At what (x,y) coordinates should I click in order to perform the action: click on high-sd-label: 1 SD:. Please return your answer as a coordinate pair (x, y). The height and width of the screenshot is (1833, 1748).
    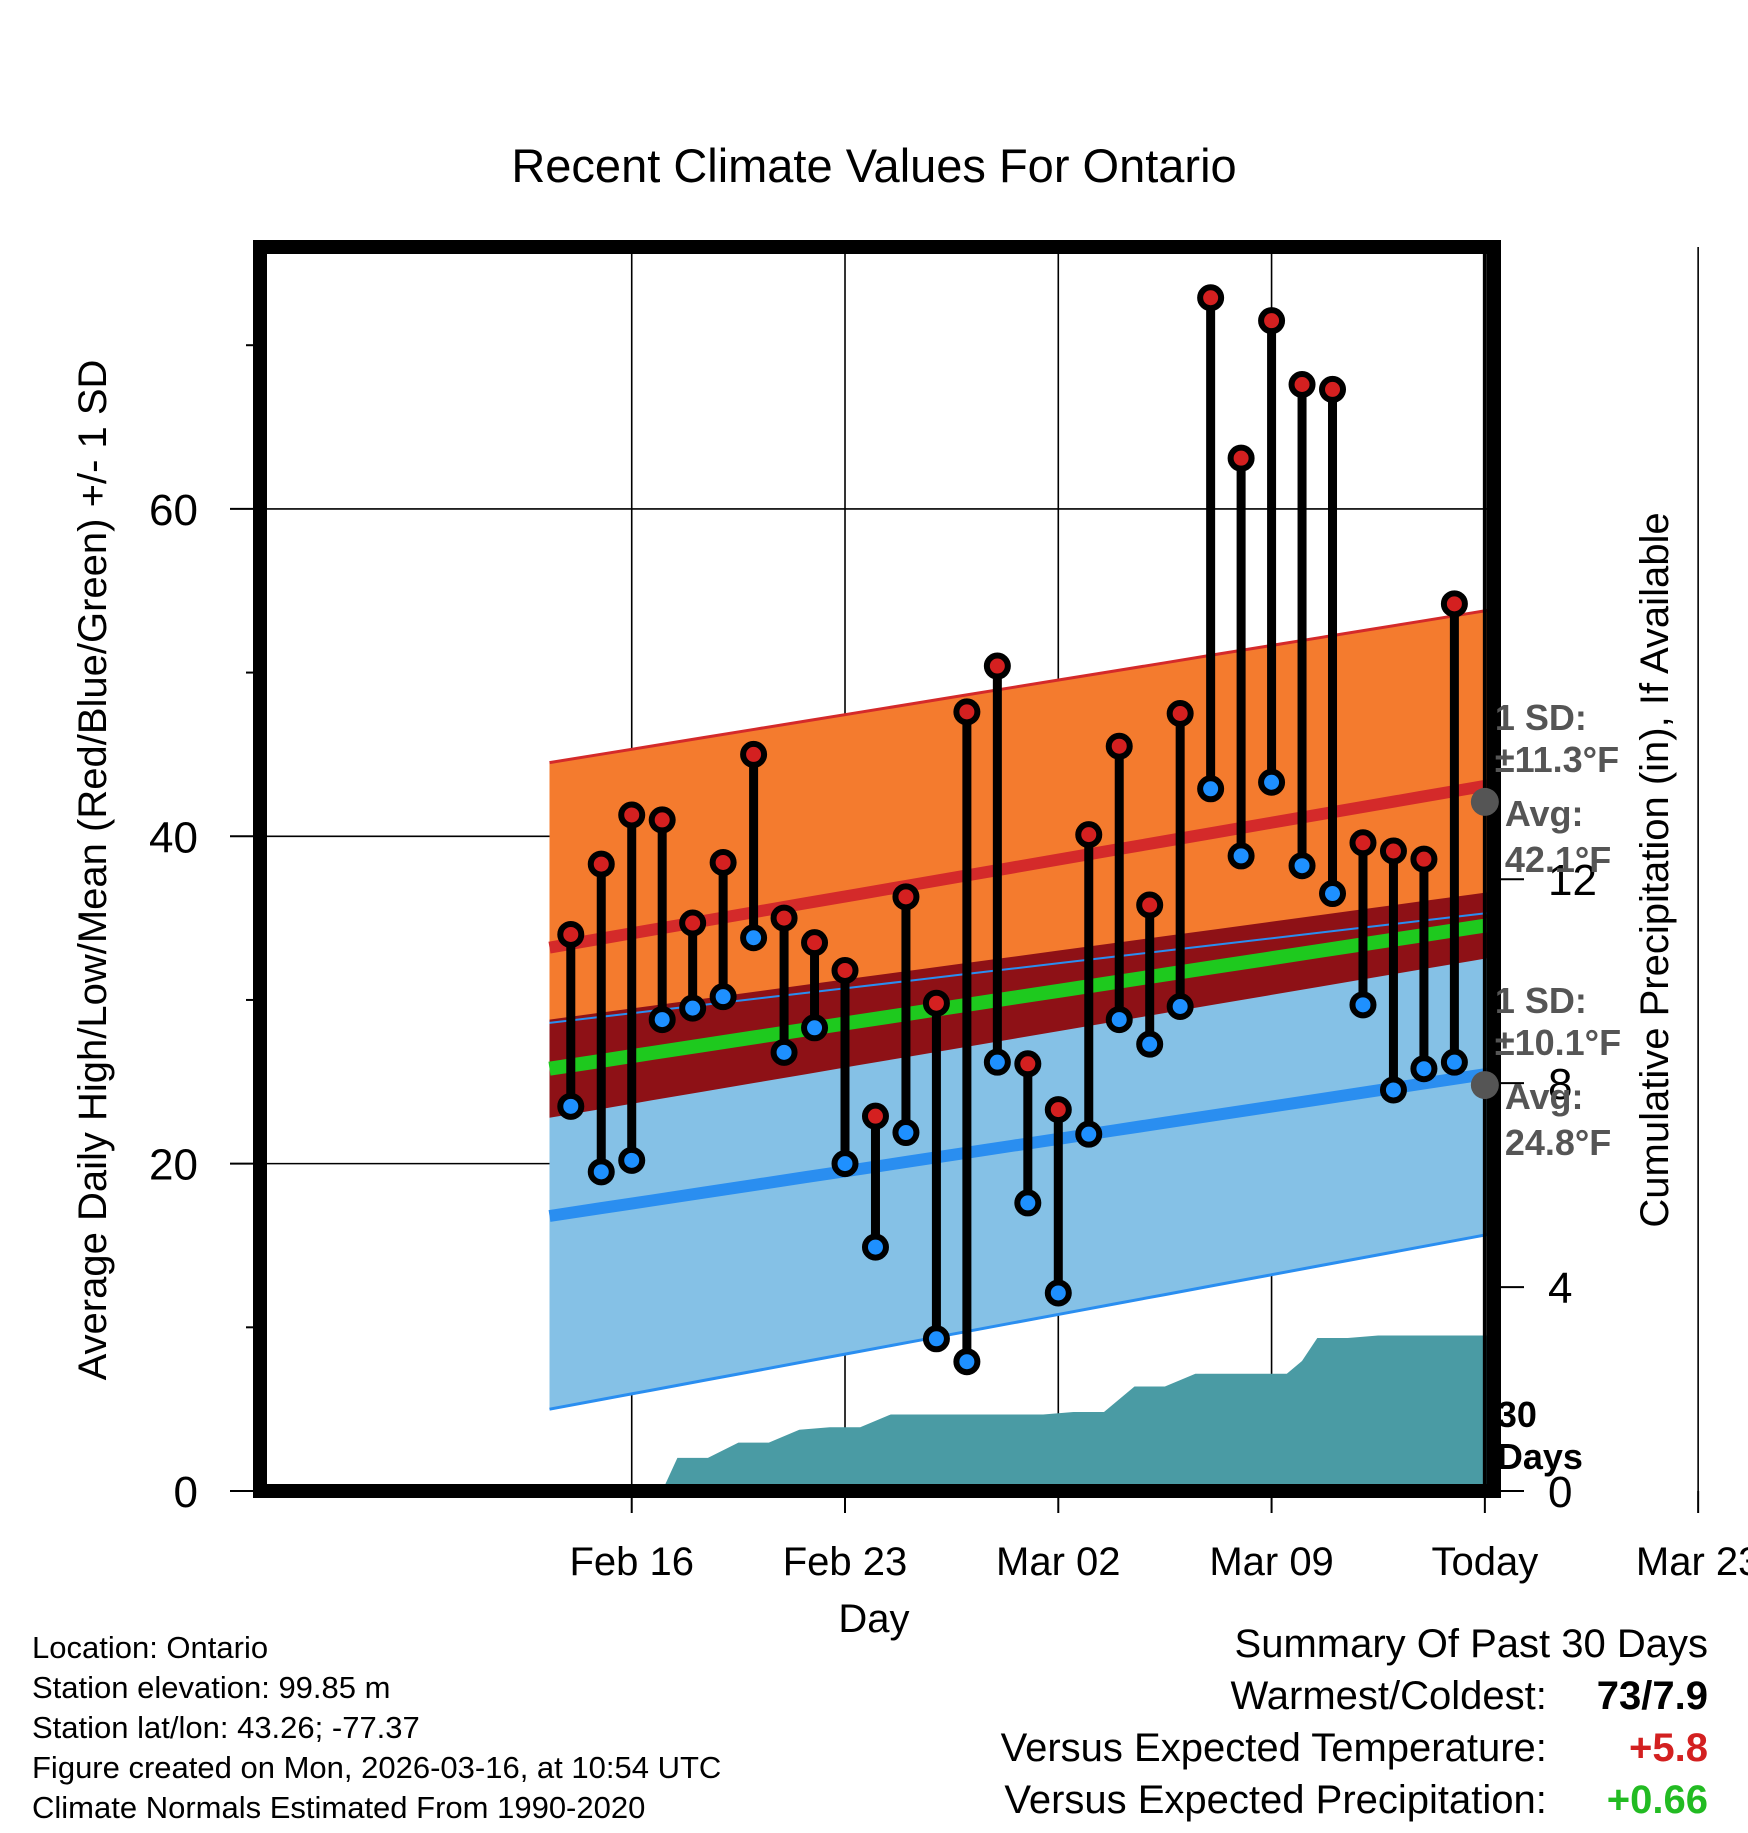
    Looking at the image, I should click on (1541, 717).